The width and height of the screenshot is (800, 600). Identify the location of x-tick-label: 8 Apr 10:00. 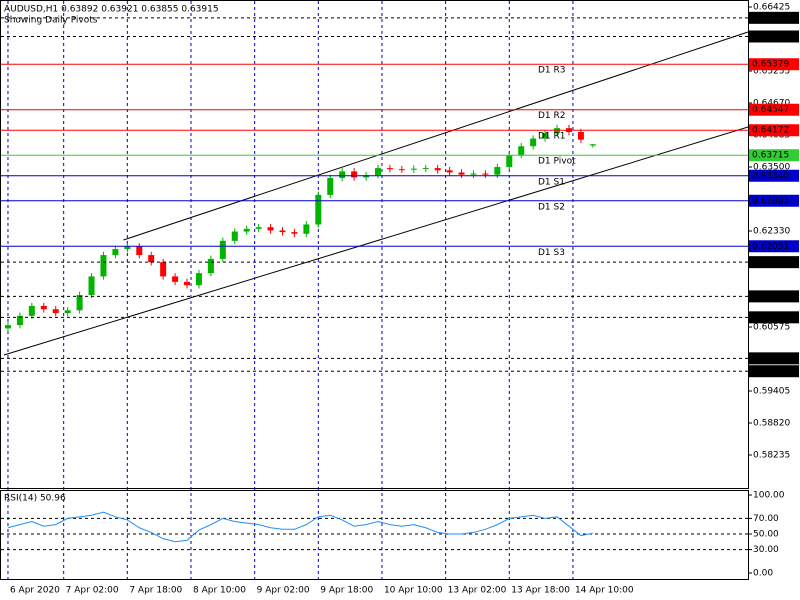
(219, 591).